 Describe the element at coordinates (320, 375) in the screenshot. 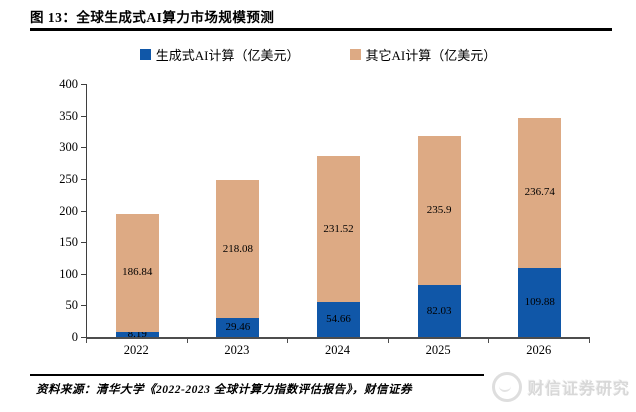

I see `source-divider` at that location.